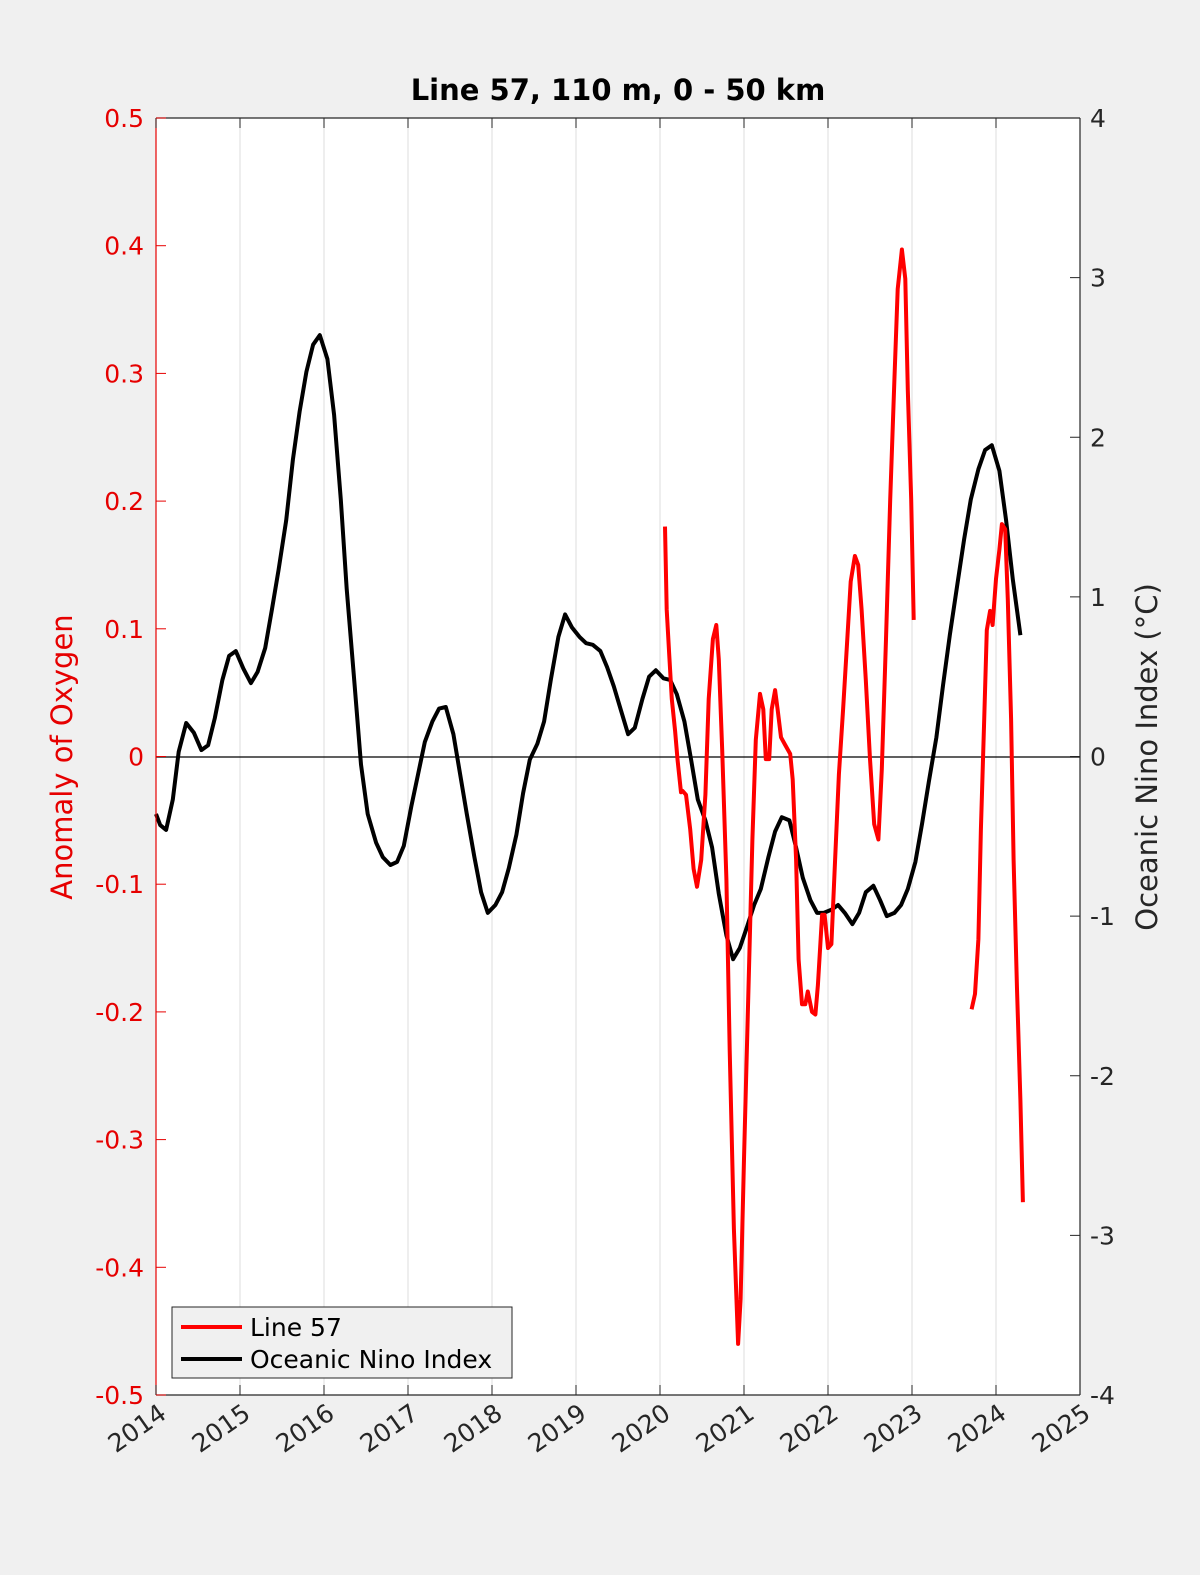 The height and width of the screenshot is (1575, 1200). What do you see at coordinates (119, 1395) in the screenshot?
I see `y-left-tick-label: -0.5` at bounding box center [119, 1395].